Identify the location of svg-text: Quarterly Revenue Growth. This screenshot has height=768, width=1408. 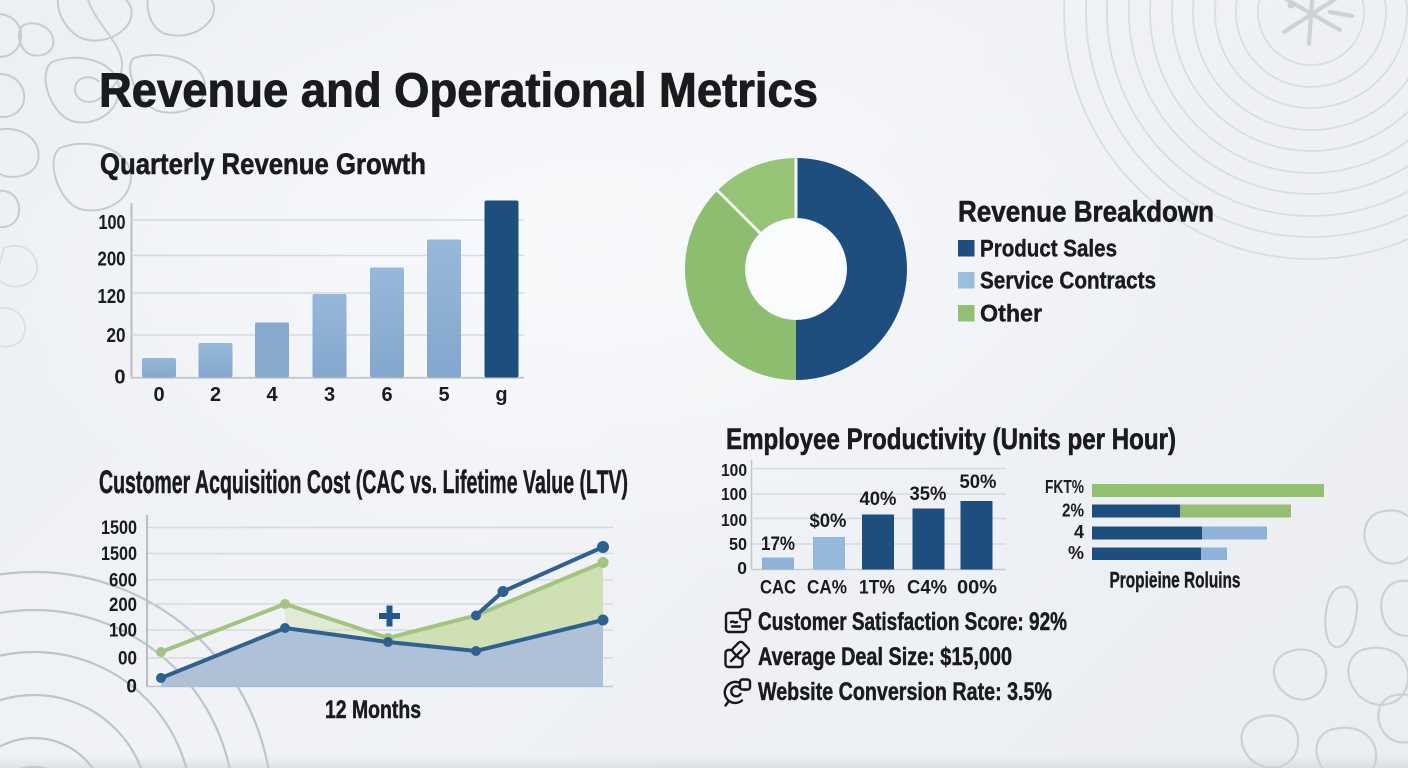
(263, 164).